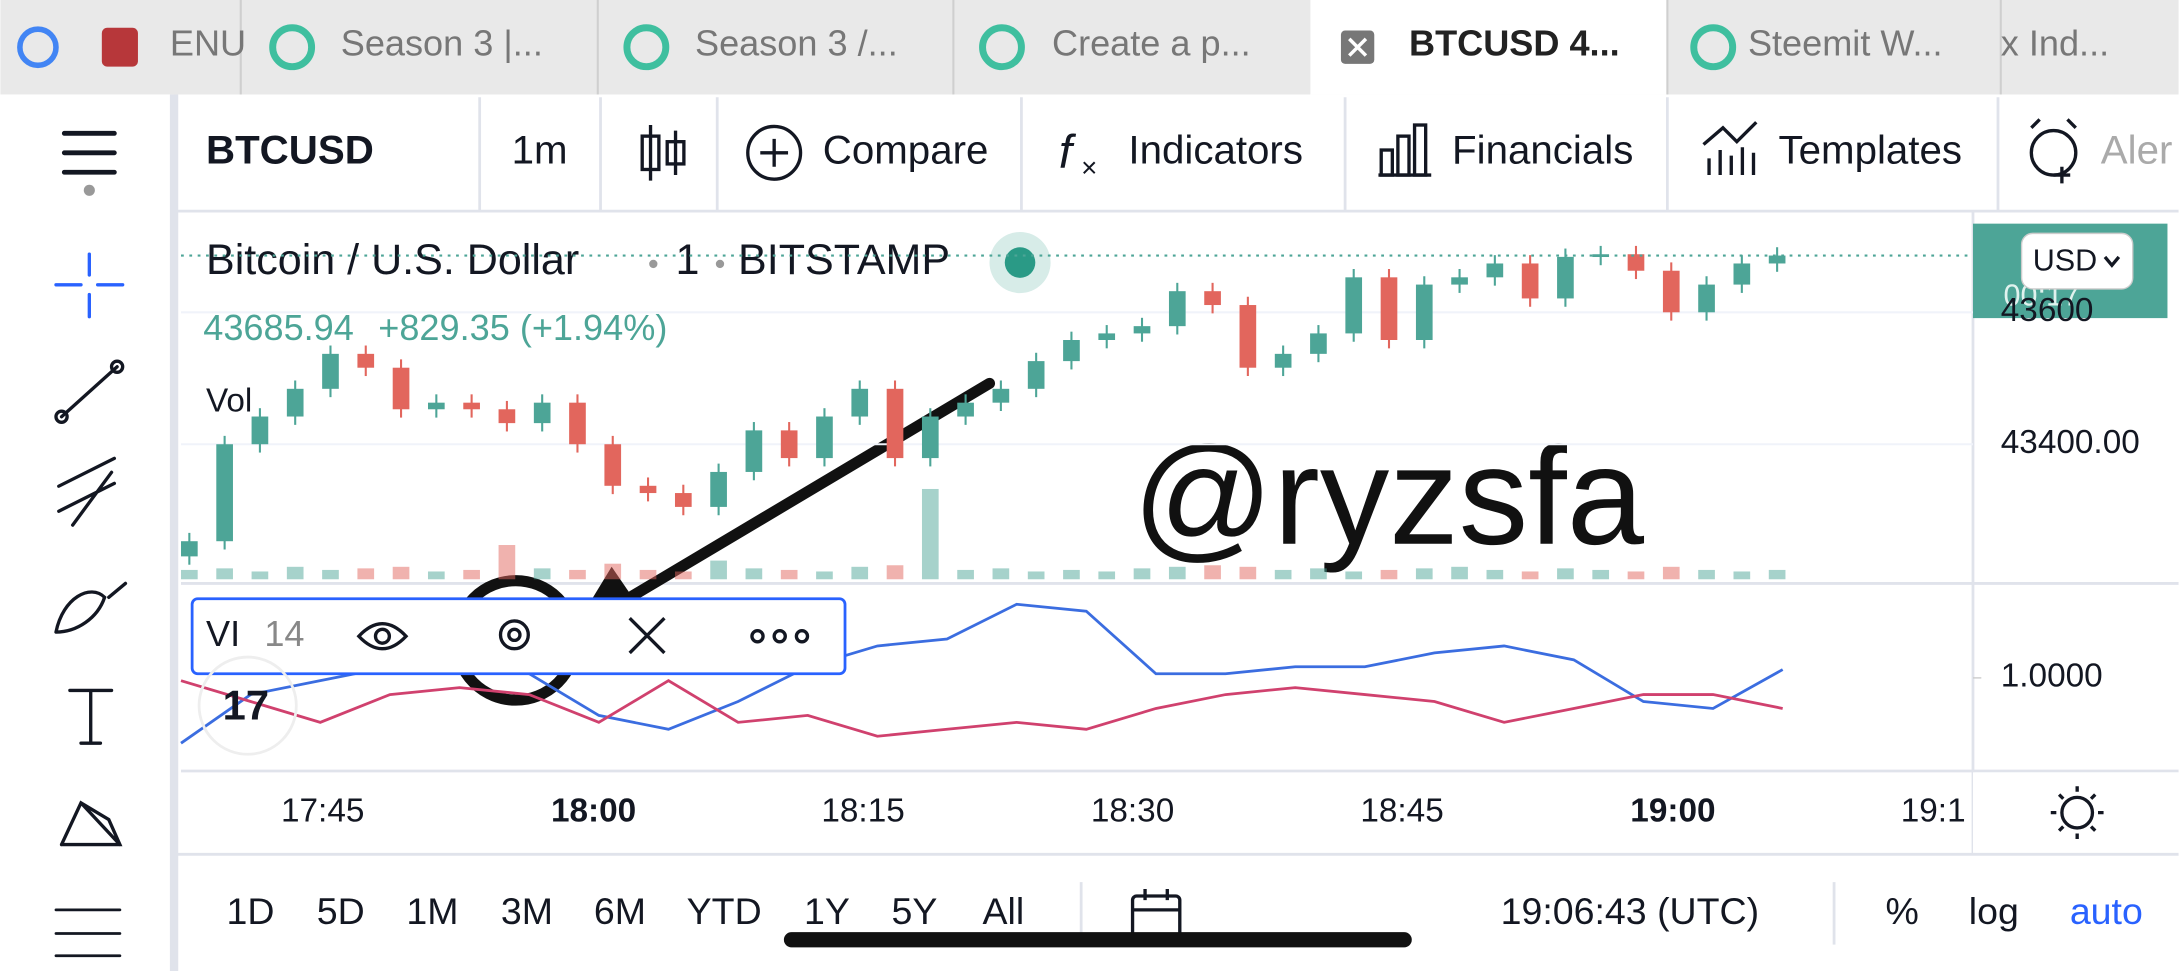 This screenshot has height=971, width=2179. Describe the element at coordinates (223, 633) in the screenshot. I see `indicator-name: VI` at that location.